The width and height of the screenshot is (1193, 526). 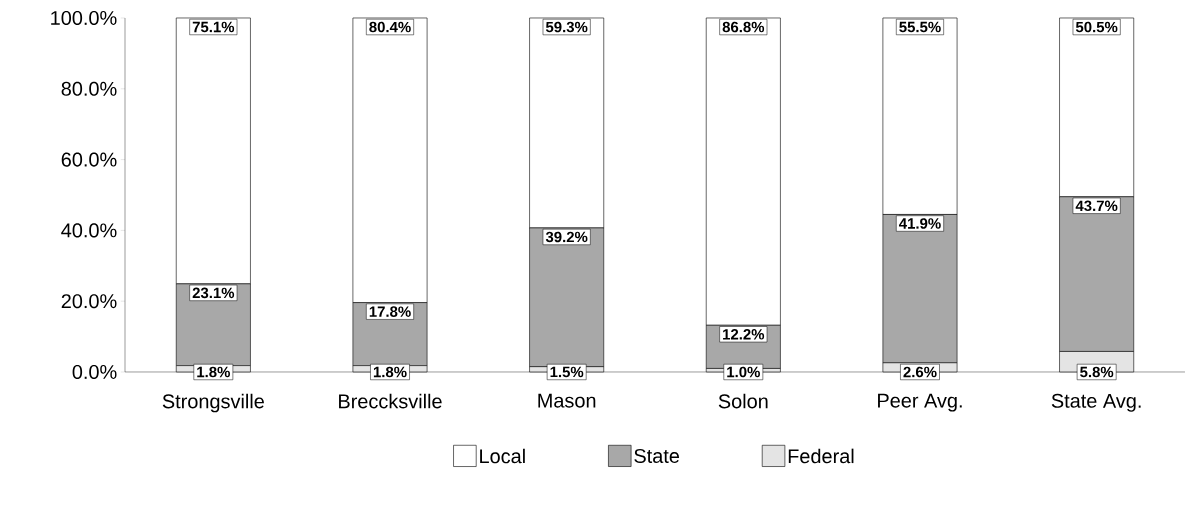 What do you see at coordinates (502, 456) in the screenshot?
I see `legend-label: Local` at bounding box center [502, 456].